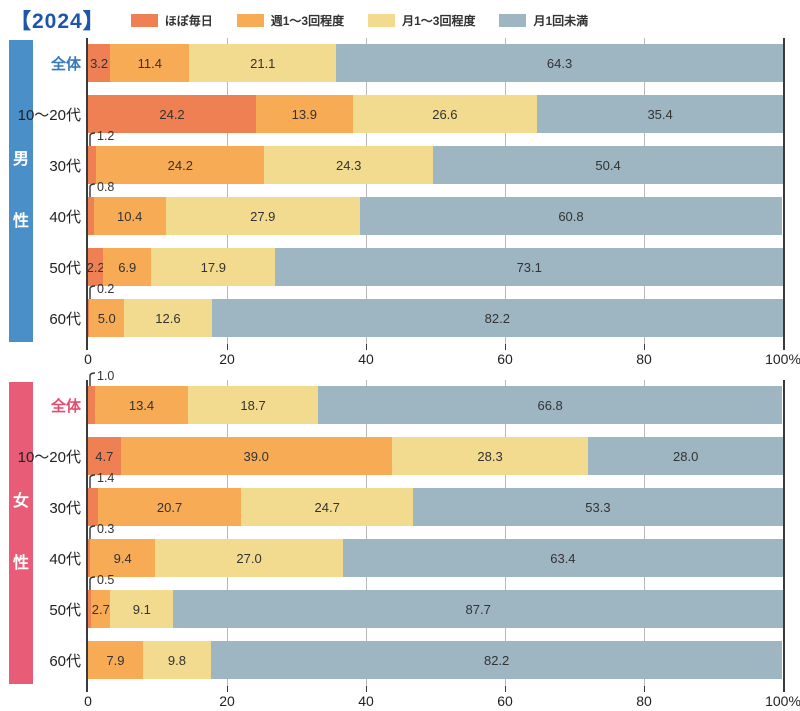 The height and width of the screenshot is (711, 800). What do you see at coordinates (106, 318) in the screenshot?
I see `segment-value: 5.0` at bounding box center [106, 318].